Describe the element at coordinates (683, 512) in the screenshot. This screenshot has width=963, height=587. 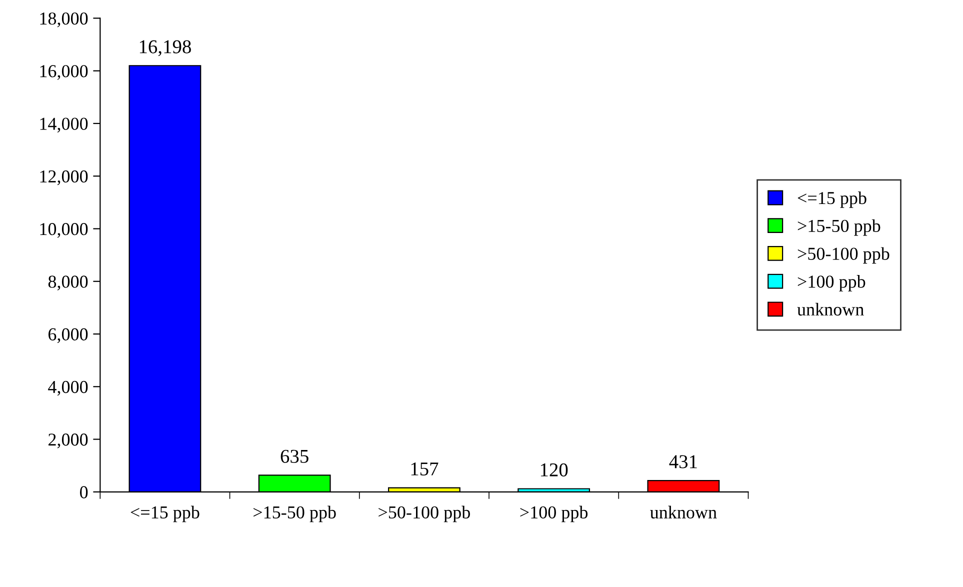
I see `x-tick-label: unknown` at that location.